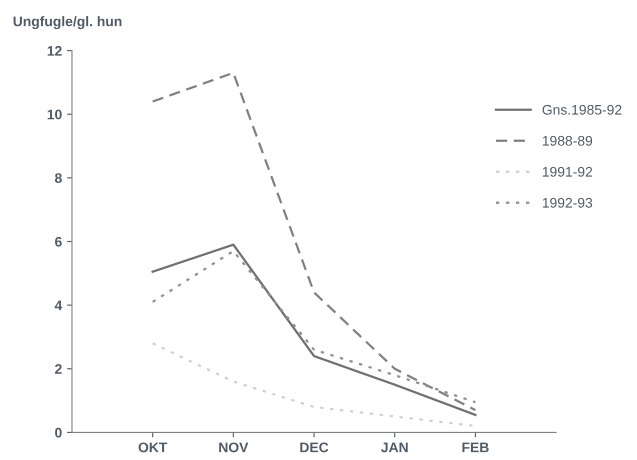 The height and width of the screenshot is (460, 637). I want to click on legend-label: 1992-93, so click(567, 203).